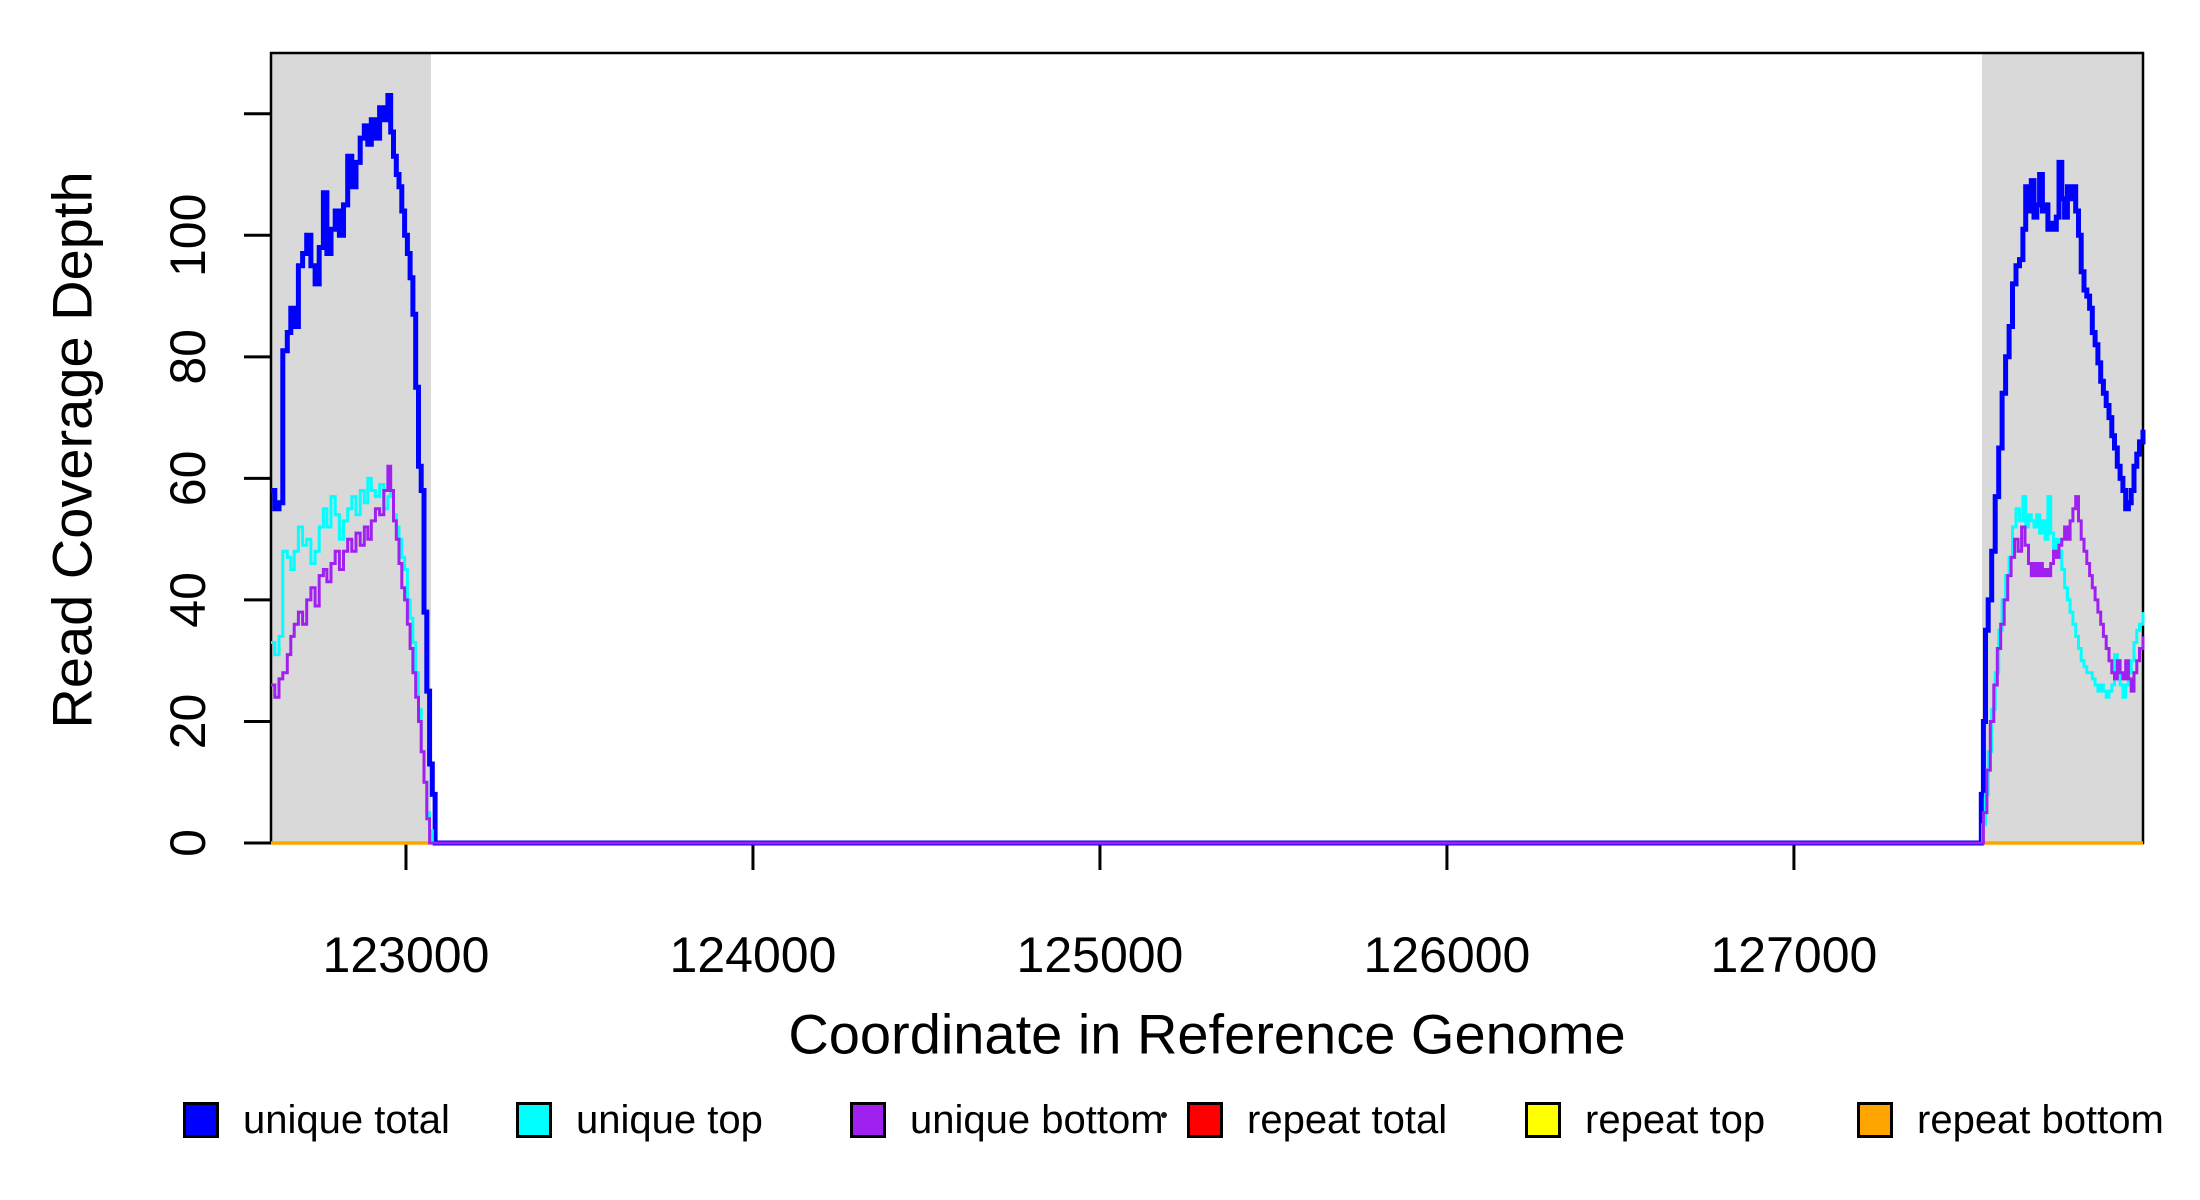  Describe the element at coordinates (188, 843) in the screenshot. I see `y-tick-label: 0` at that location.